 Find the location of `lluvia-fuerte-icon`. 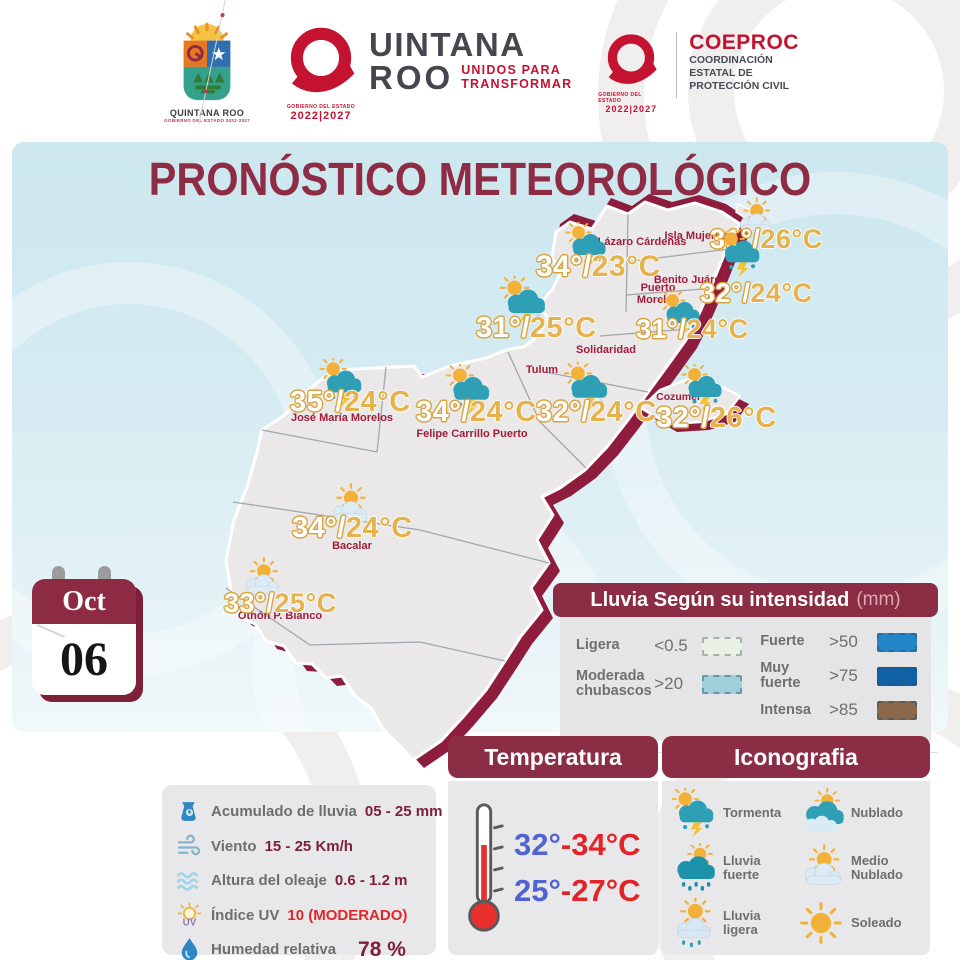

lluvia-fuerte-icon is located at coordinates (693, 868).